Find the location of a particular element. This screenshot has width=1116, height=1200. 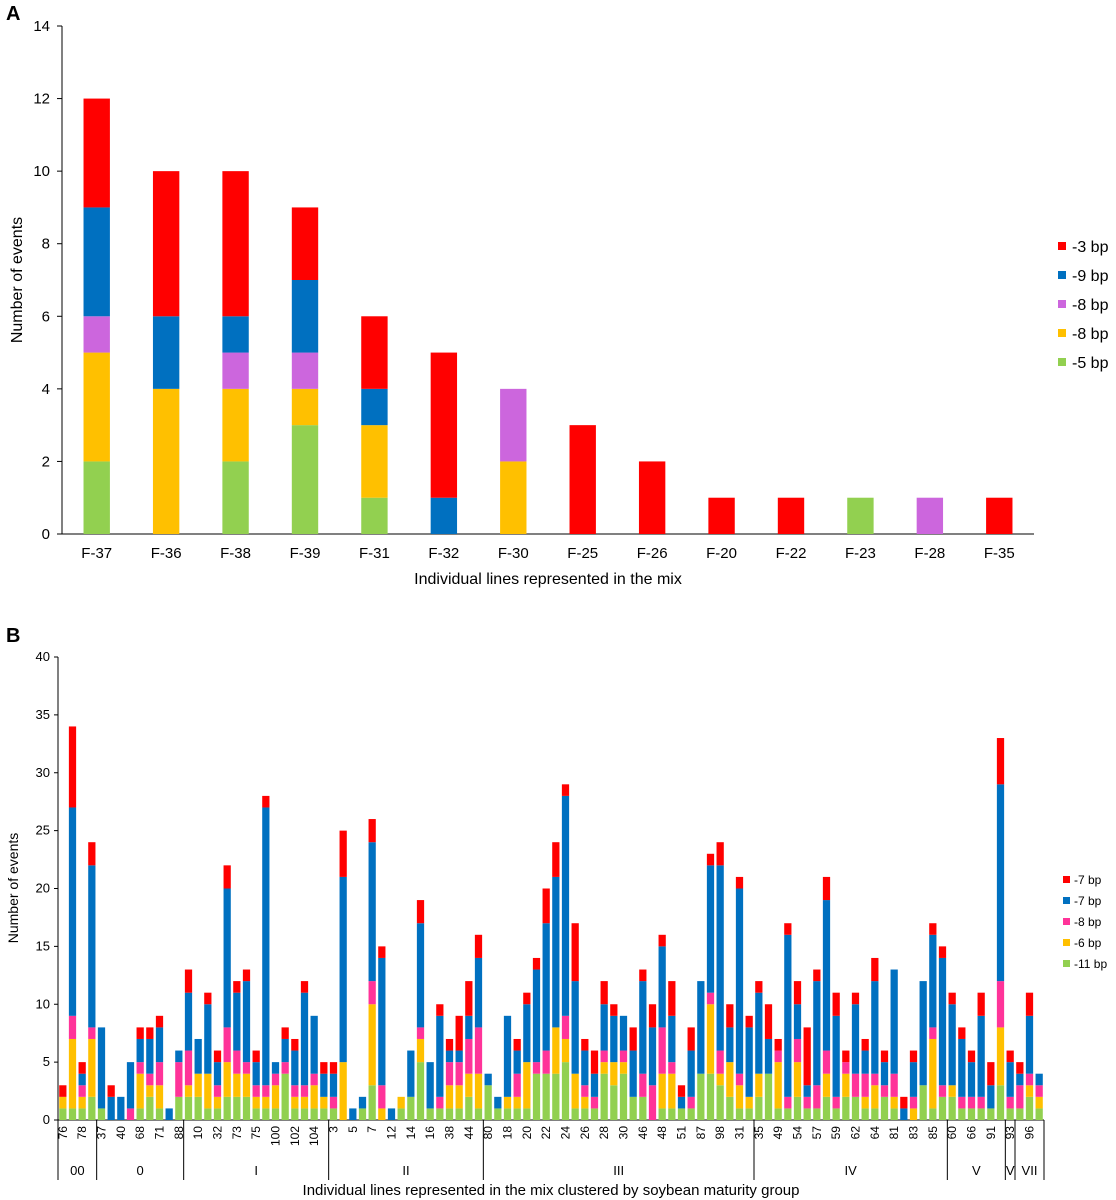

panel-b-x-tick-label: 62 is located at coordinates (856, 1133).